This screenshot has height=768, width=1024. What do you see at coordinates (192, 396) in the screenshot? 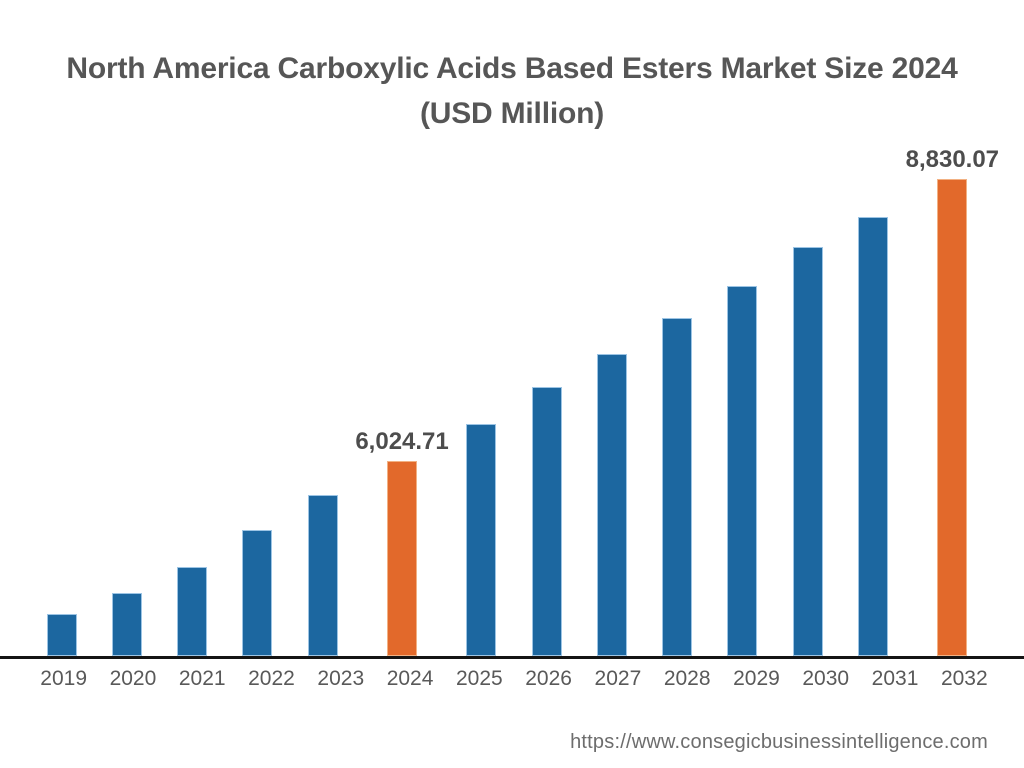
I see `bar-slot-2021` at bounding box center [192, 396].